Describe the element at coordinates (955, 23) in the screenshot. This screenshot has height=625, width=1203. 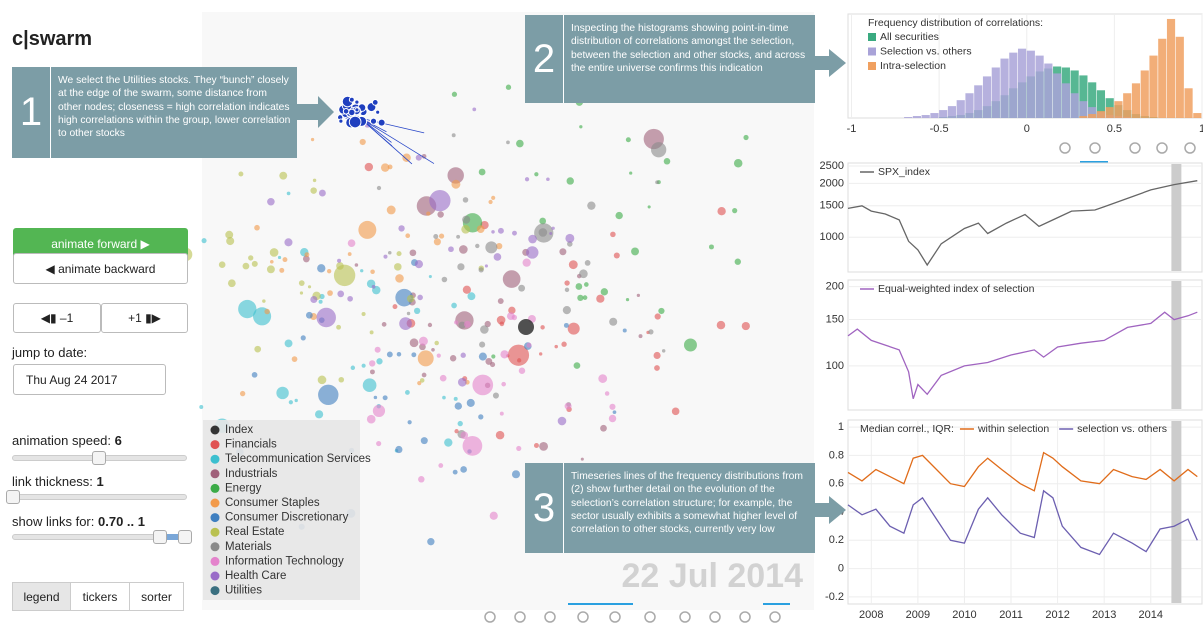
I see `histogram-title: Frequency distribution of correlations:` at that location.